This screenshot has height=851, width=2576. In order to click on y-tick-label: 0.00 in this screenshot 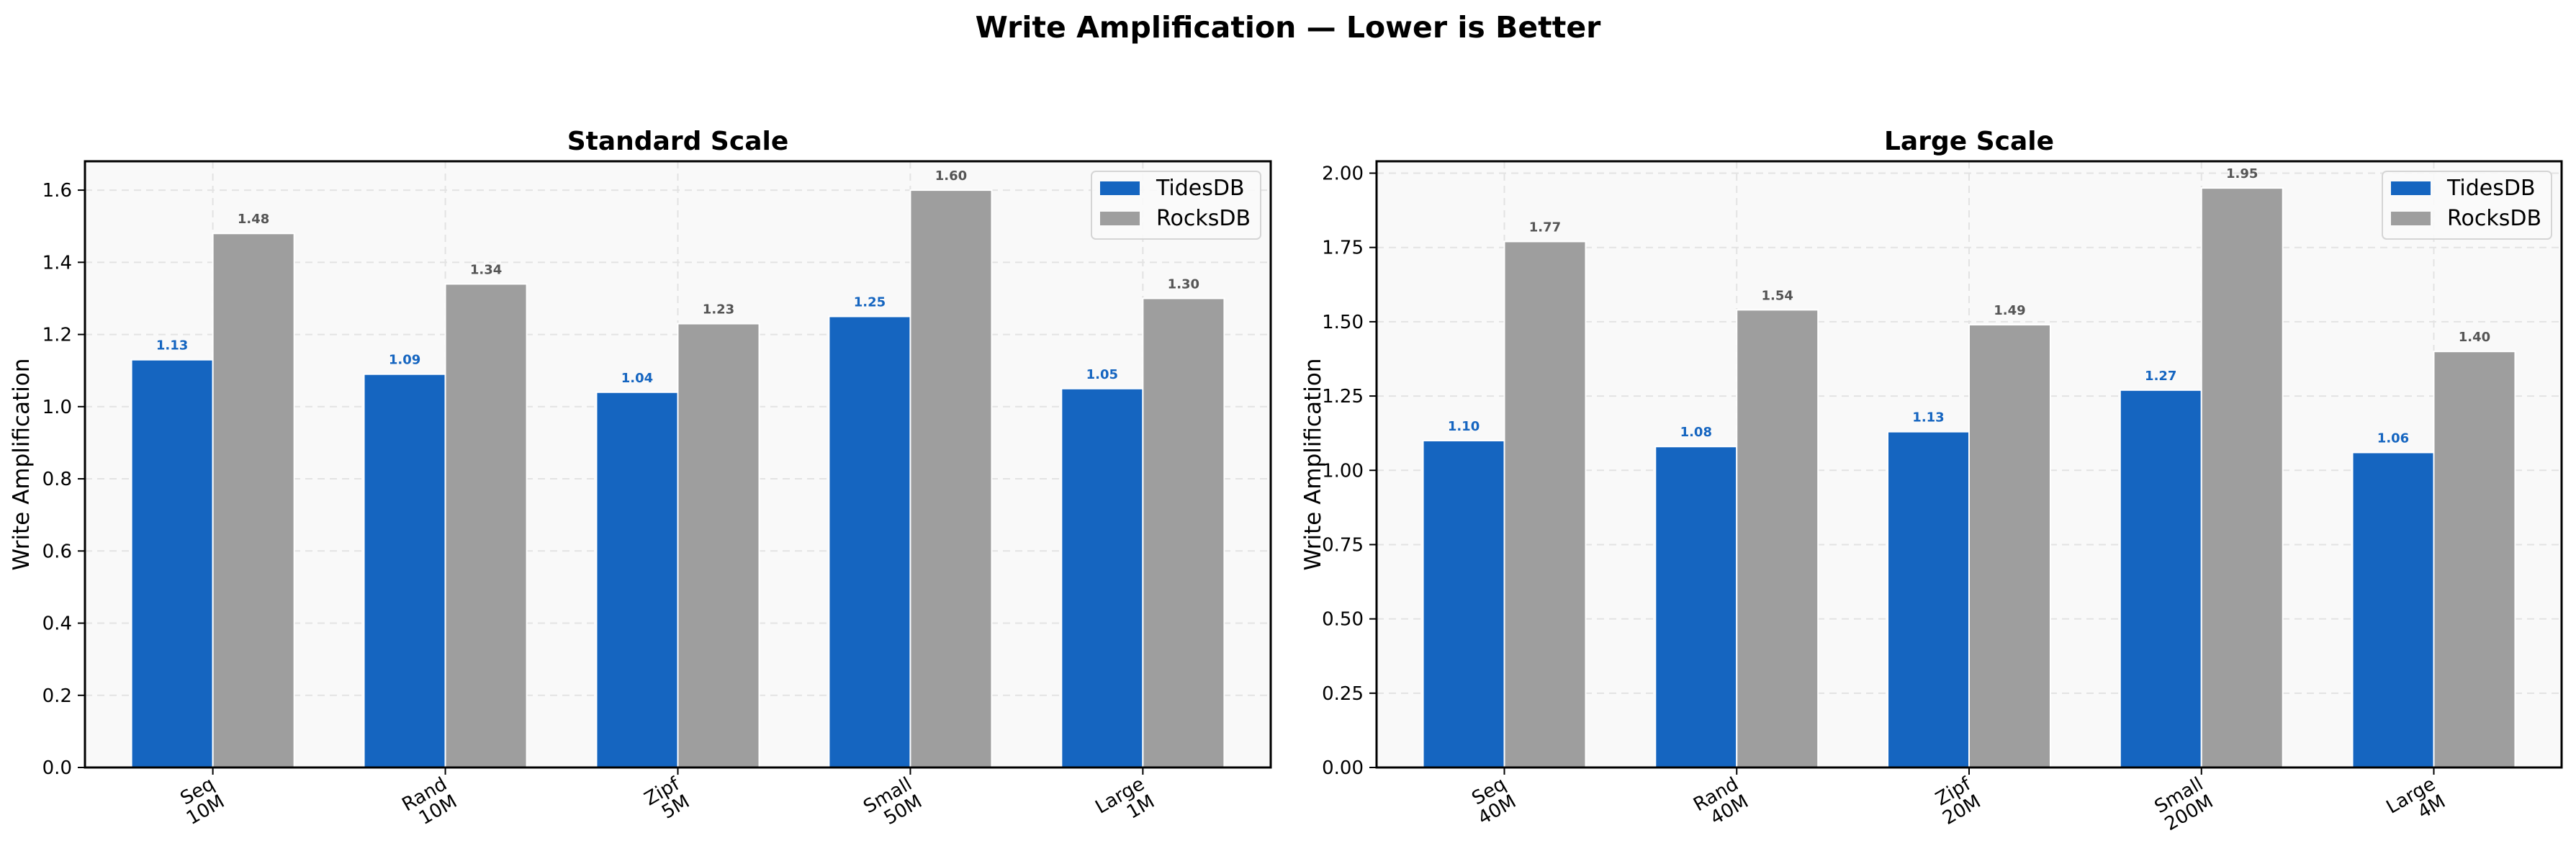, I will do `click(1343, 768)`.